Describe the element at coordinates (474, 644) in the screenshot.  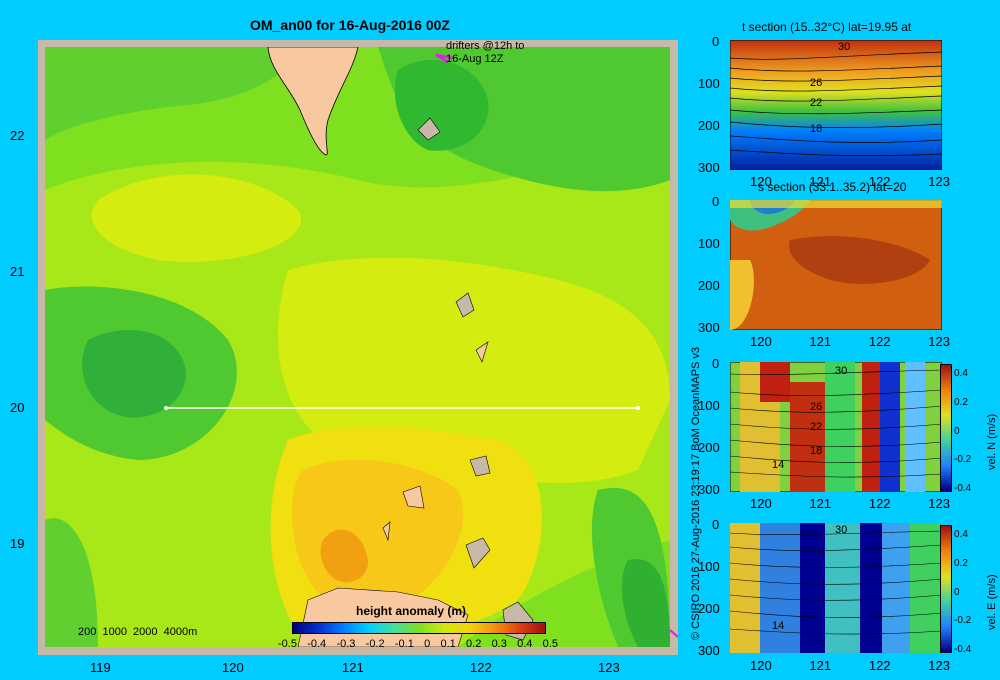
I see `colorbar-tick: 0.2` at that location.